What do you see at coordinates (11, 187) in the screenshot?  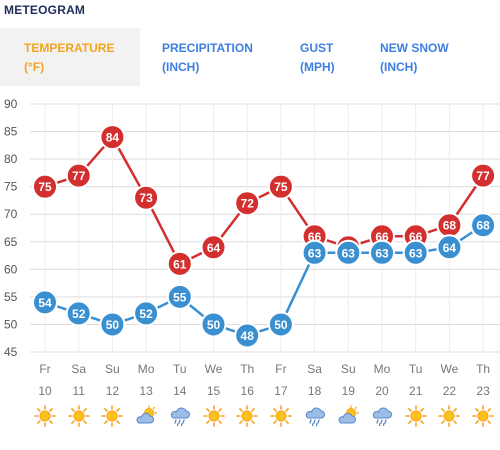 I see `y-tick-label: 75` at bounding box center [11, 187].